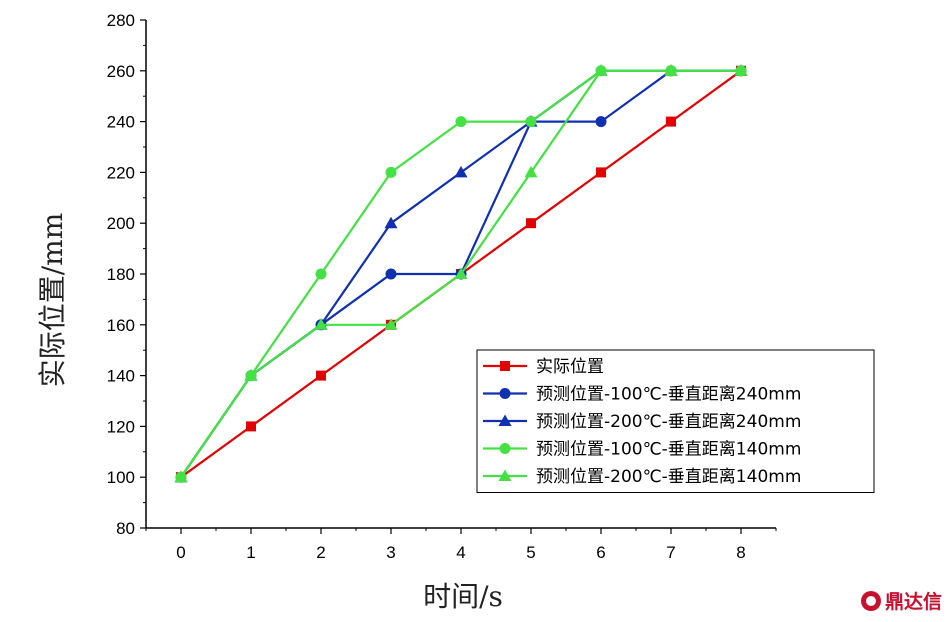 The width and height of the screenshot is (952, 622). Describe the element at coordinates (121, 325) in the screenshot. I see `y-tick-label: 160` at that location.